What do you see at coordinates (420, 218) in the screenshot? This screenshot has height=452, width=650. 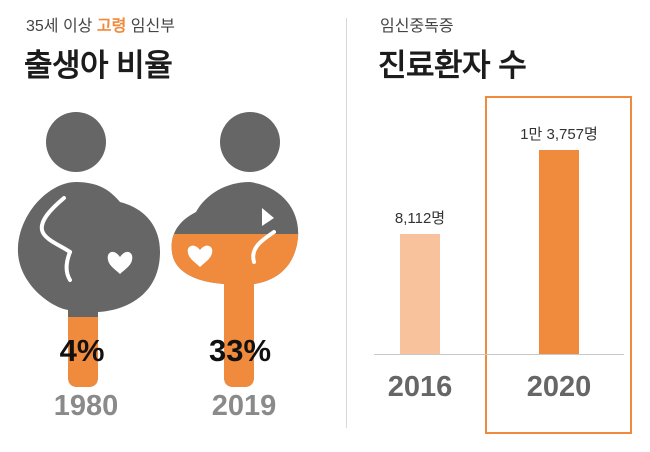 I see `bar-value-label-2016: 8,112명` at bounding box center [420, 218].